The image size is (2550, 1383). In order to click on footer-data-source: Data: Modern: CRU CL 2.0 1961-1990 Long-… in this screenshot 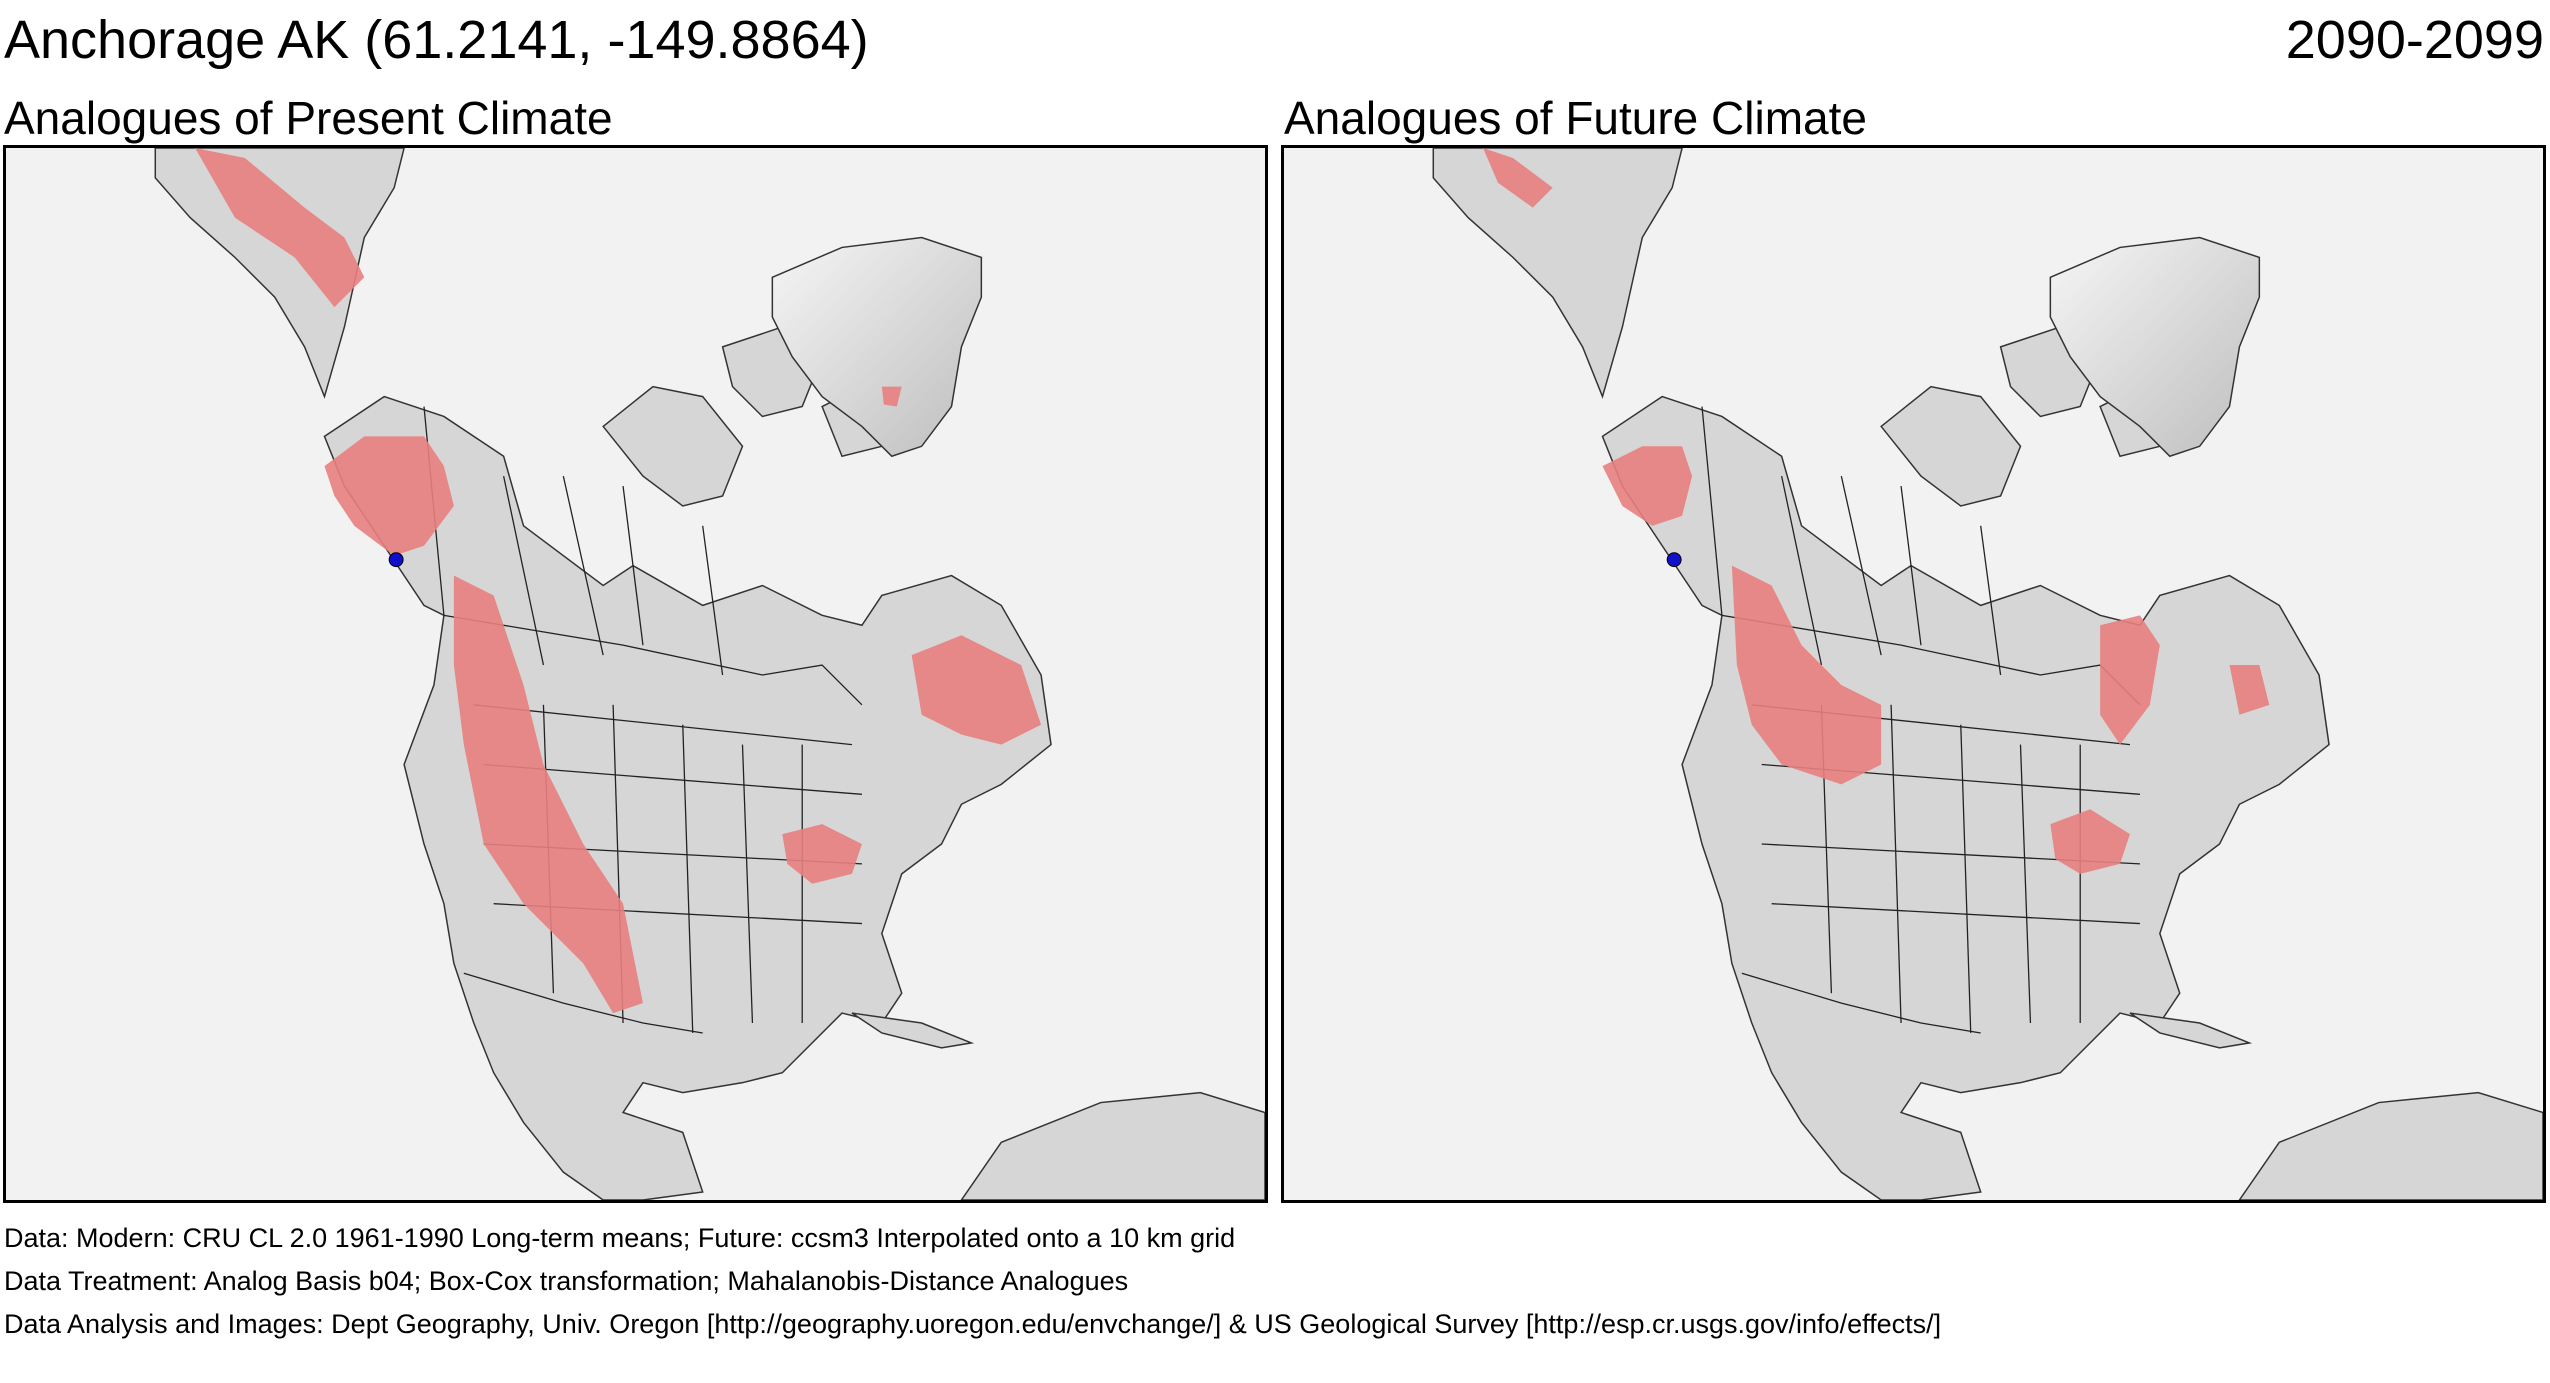, I will do `click(620, 1238)`.